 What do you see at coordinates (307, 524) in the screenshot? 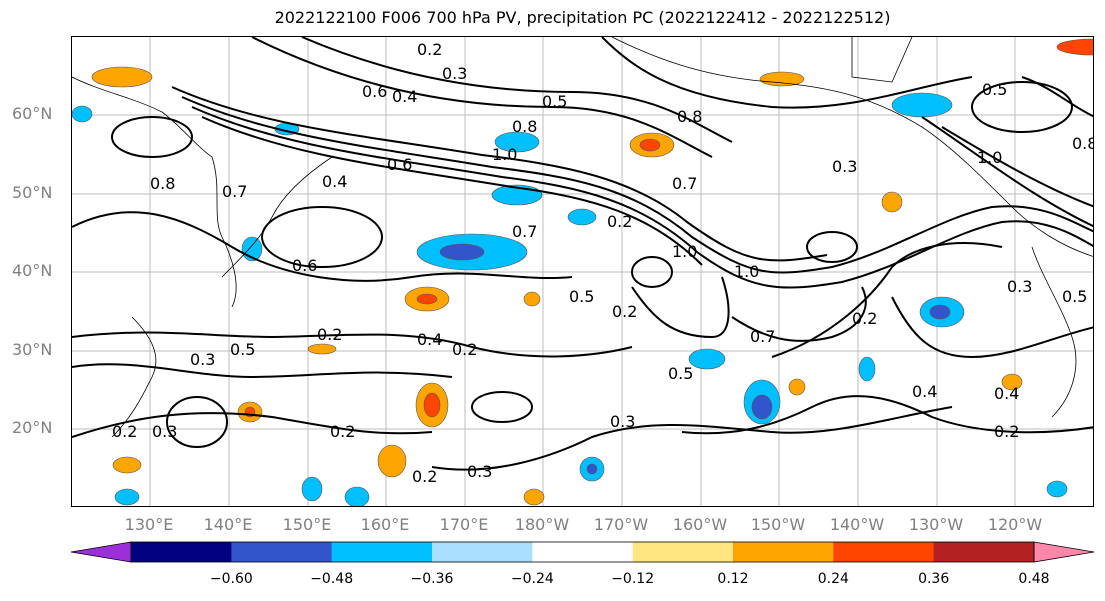
I see `lon-label-150e: 150°E` at bounding box center [307, 524].